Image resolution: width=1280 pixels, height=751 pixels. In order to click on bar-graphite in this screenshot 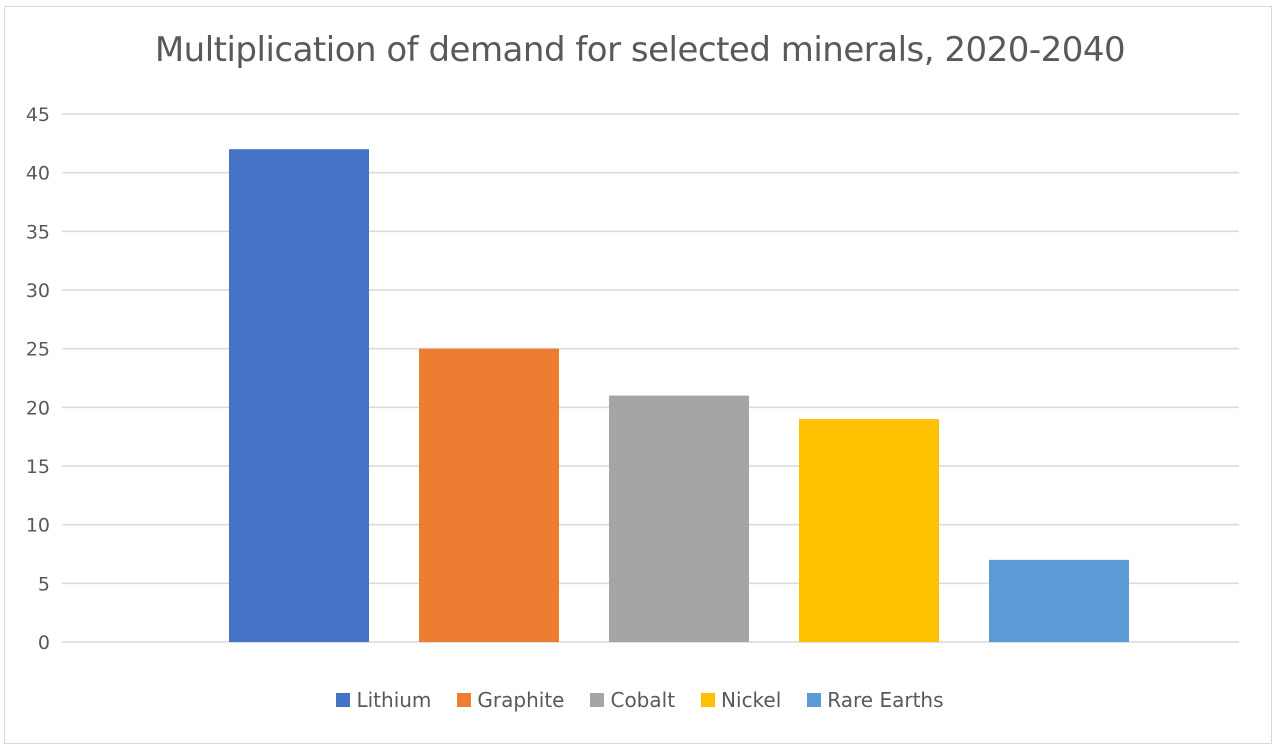, I will do `click(489, 495)`.